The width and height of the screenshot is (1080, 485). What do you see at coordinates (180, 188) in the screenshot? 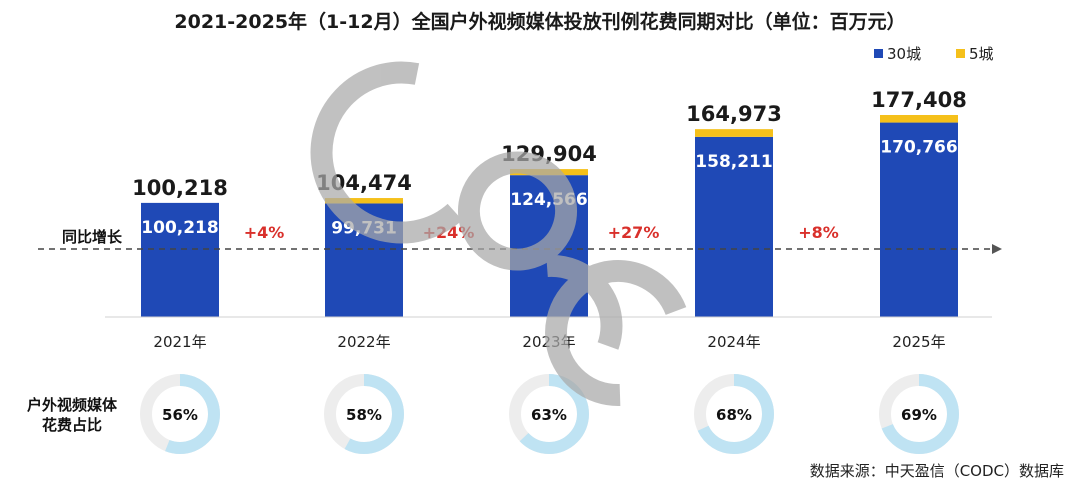
I see `total-label: 100,218` at bounding box center [180, 188].